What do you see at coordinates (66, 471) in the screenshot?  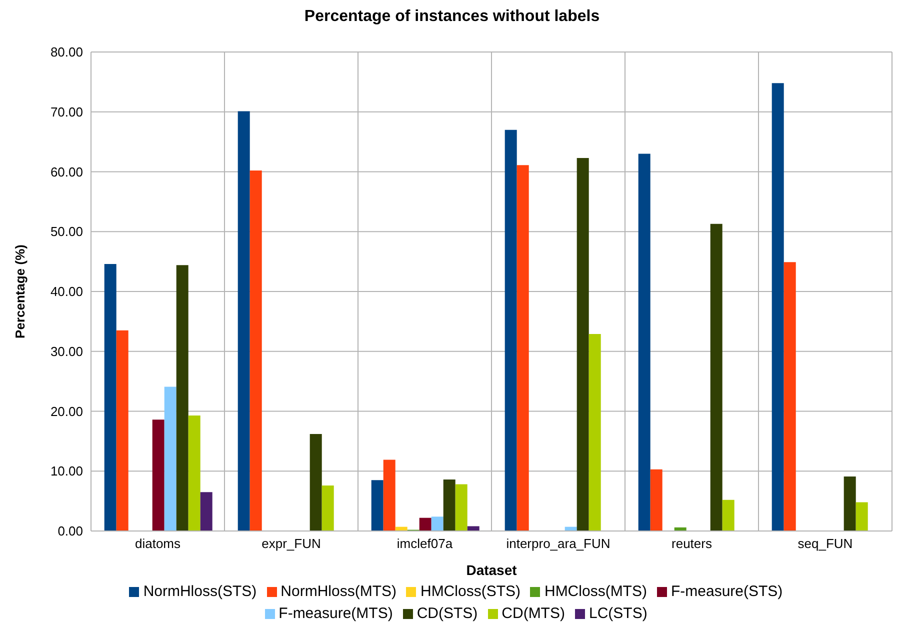 I see `y-tick-label: 10.00` at bounding box center [66, 471].